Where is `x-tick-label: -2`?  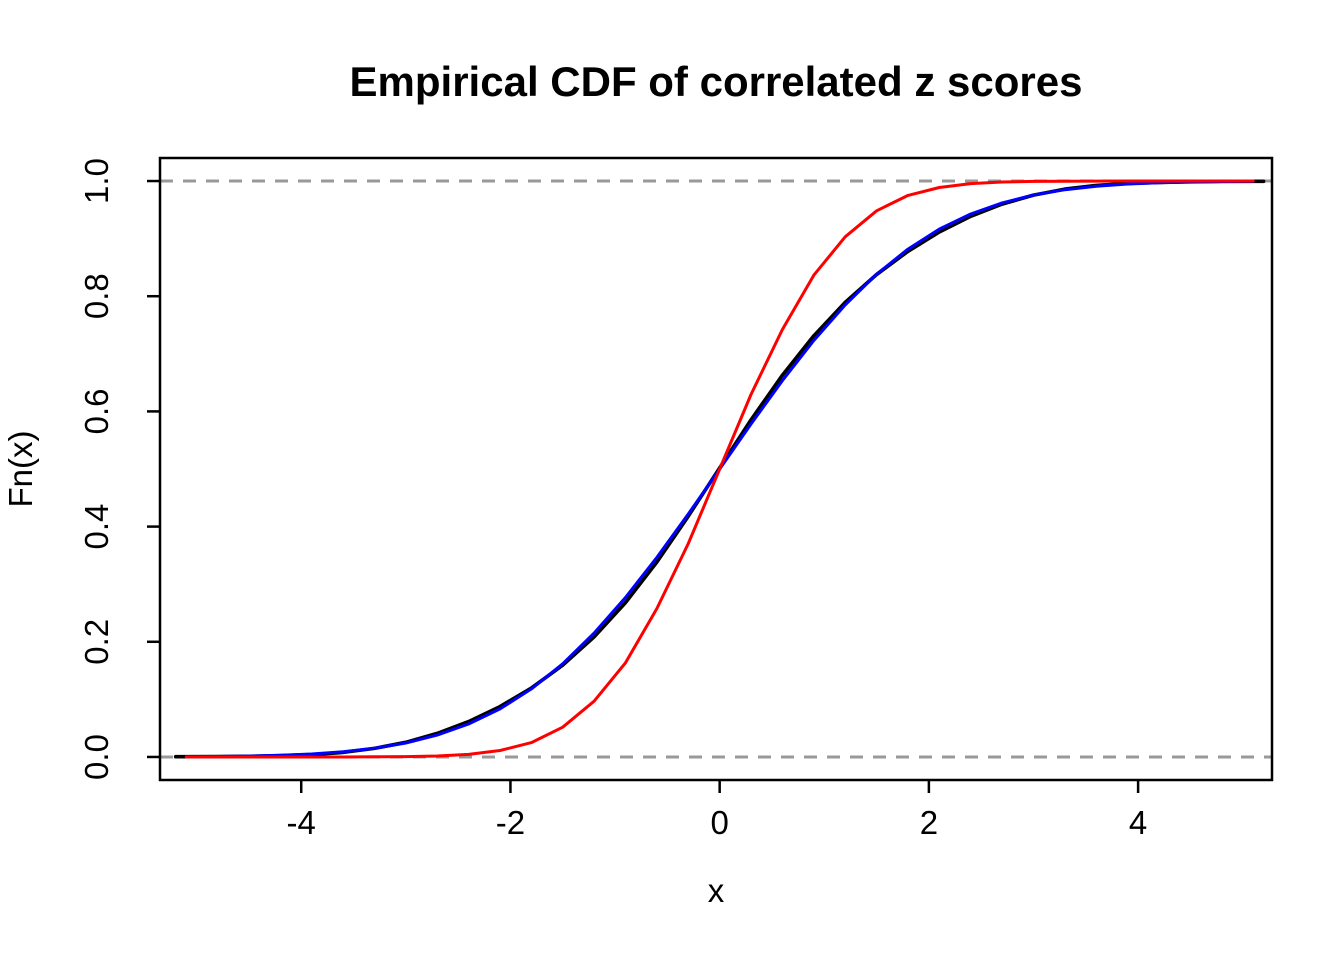
x-tick-label: -2 is located at coordinates (510, 822).